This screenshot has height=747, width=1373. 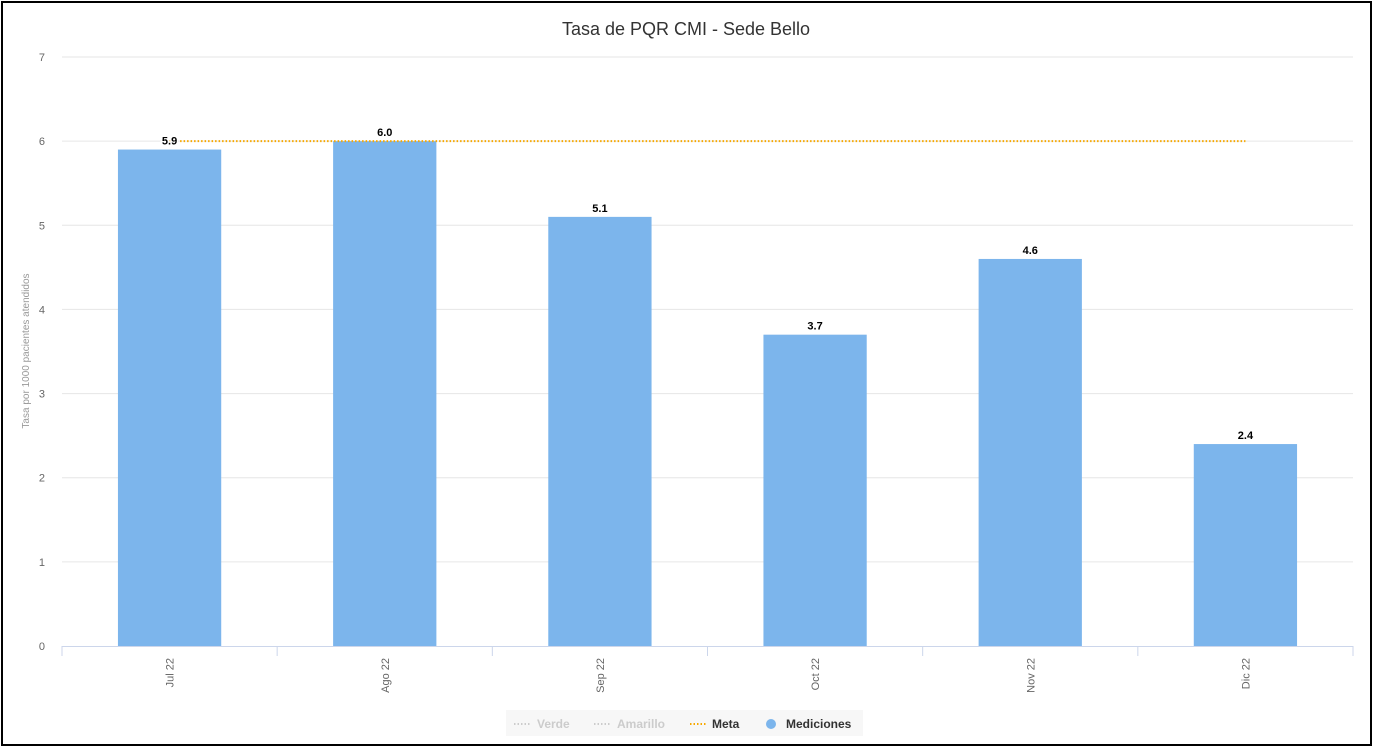 I want to click on y-tick-label: 1, so click(x=42, y=563).